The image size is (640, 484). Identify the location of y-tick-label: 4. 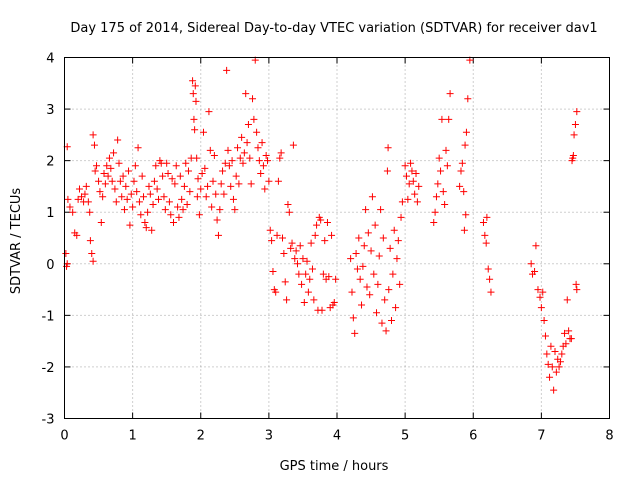
(50, 59).